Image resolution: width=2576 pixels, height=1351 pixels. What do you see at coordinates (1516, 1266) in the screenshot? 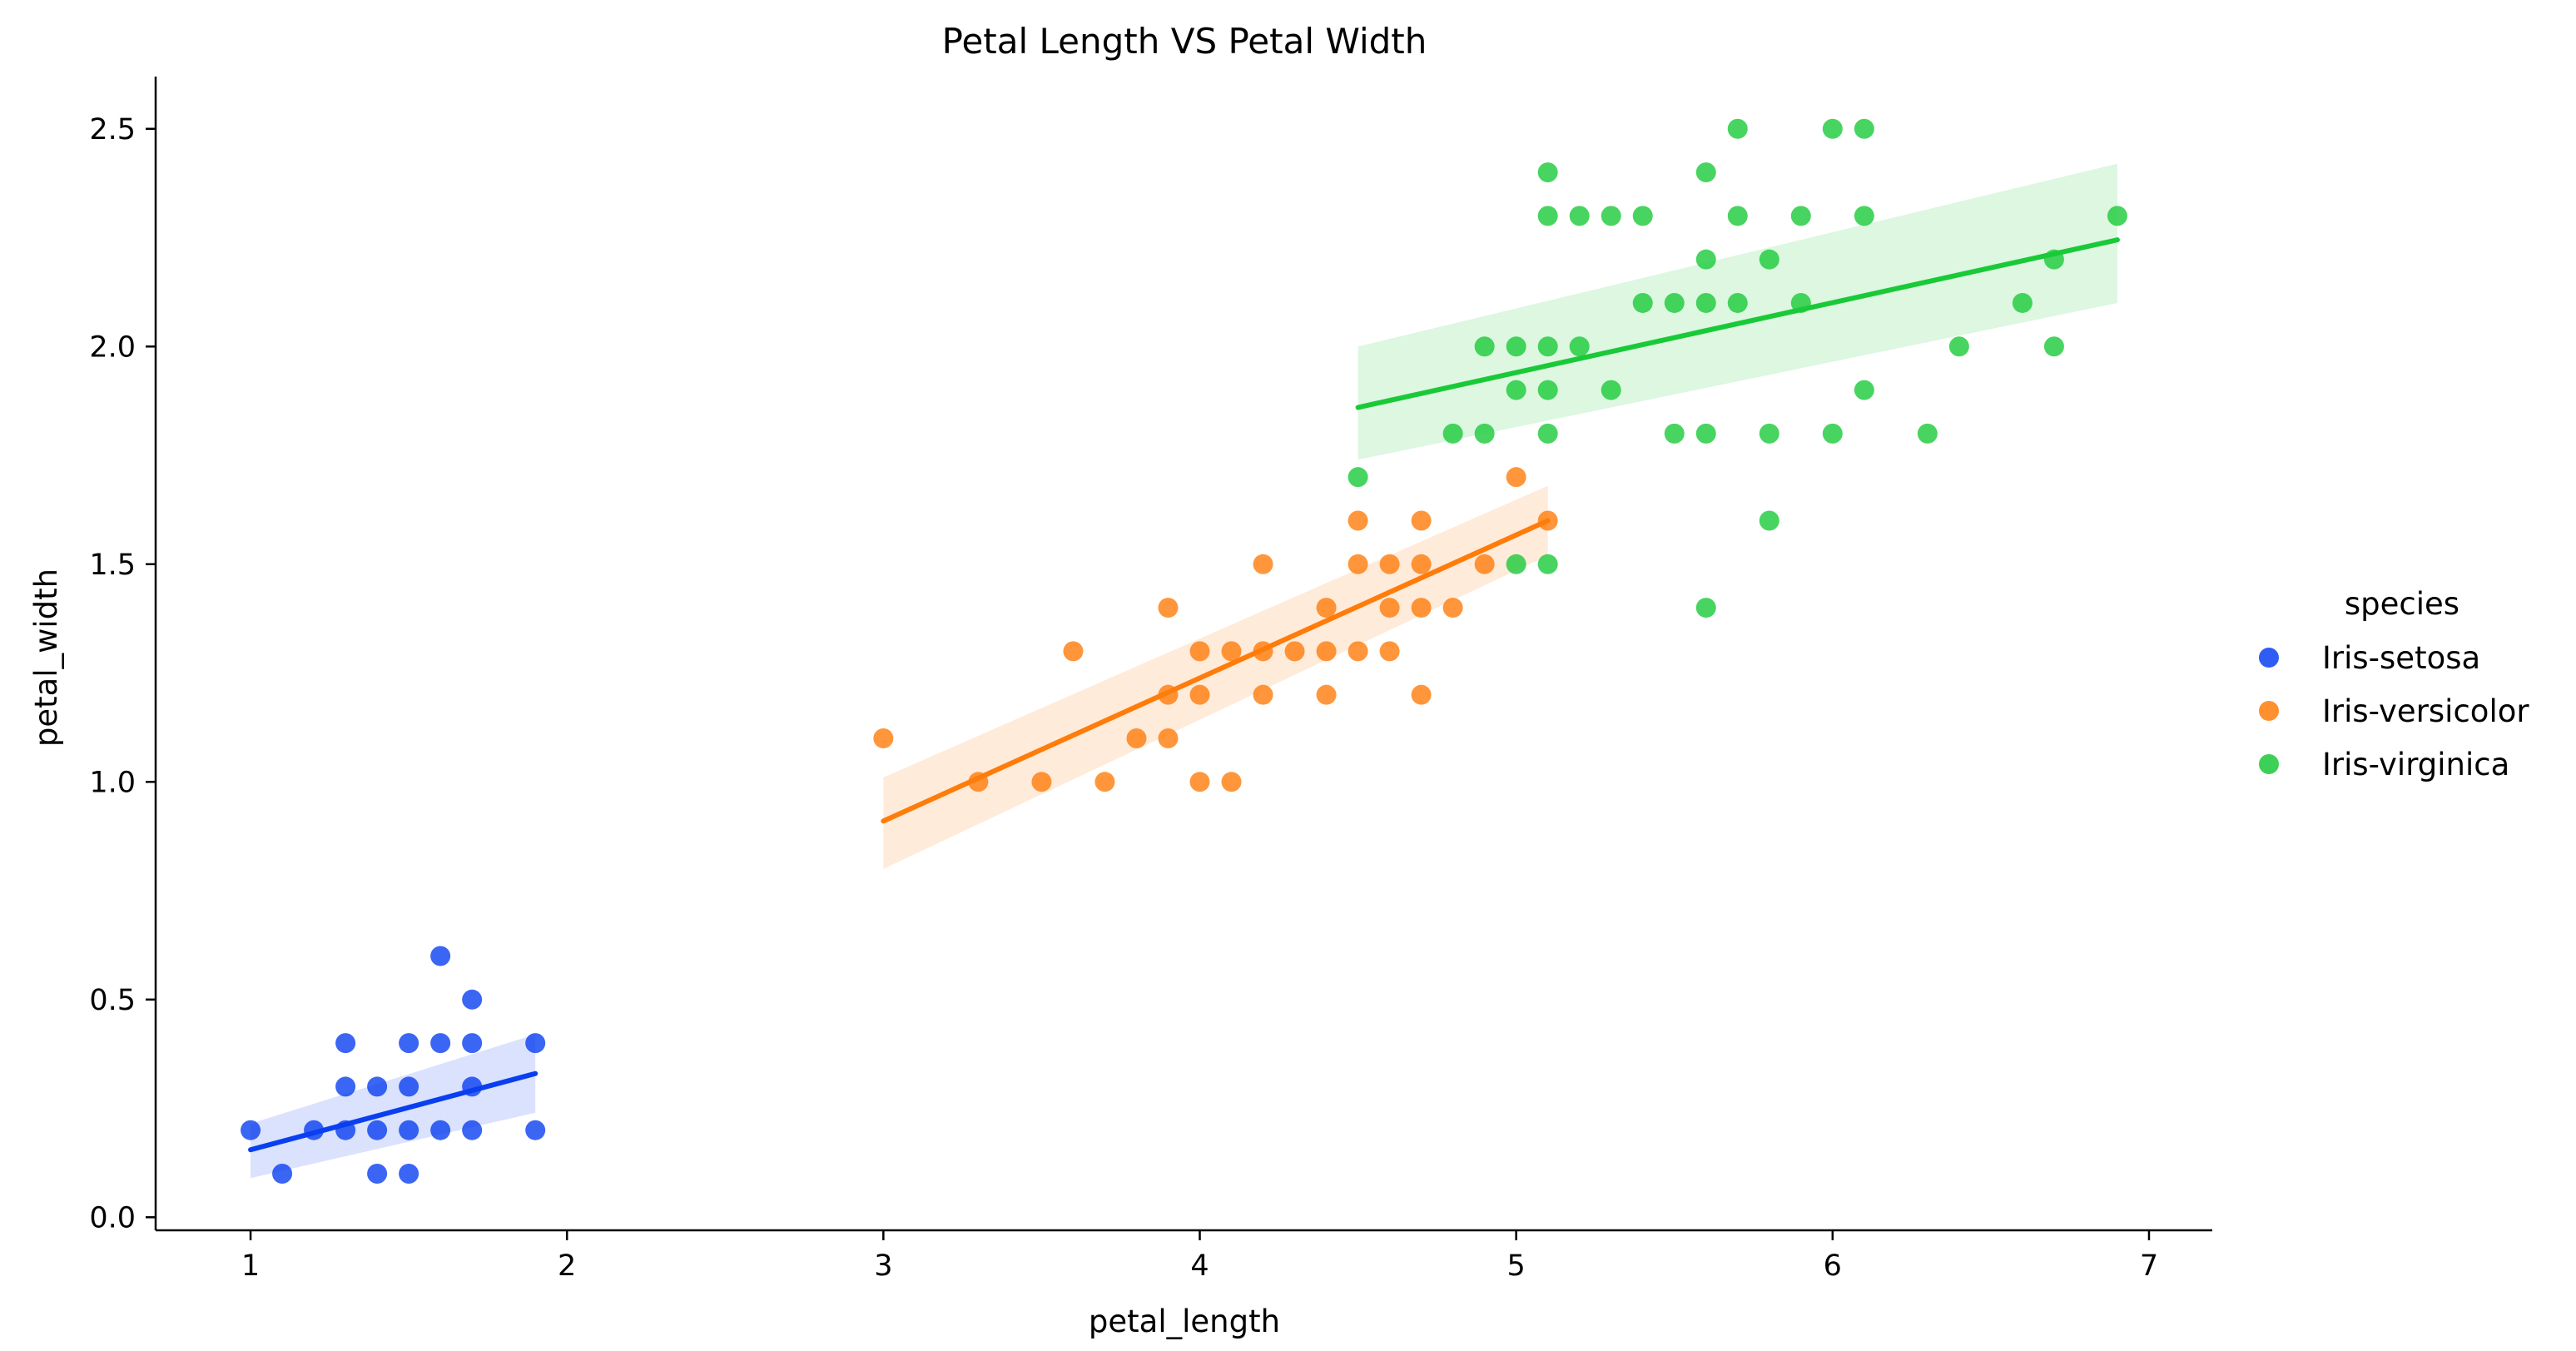
I see `x-tick-label: 5` at bounding box center [1516, 1266].